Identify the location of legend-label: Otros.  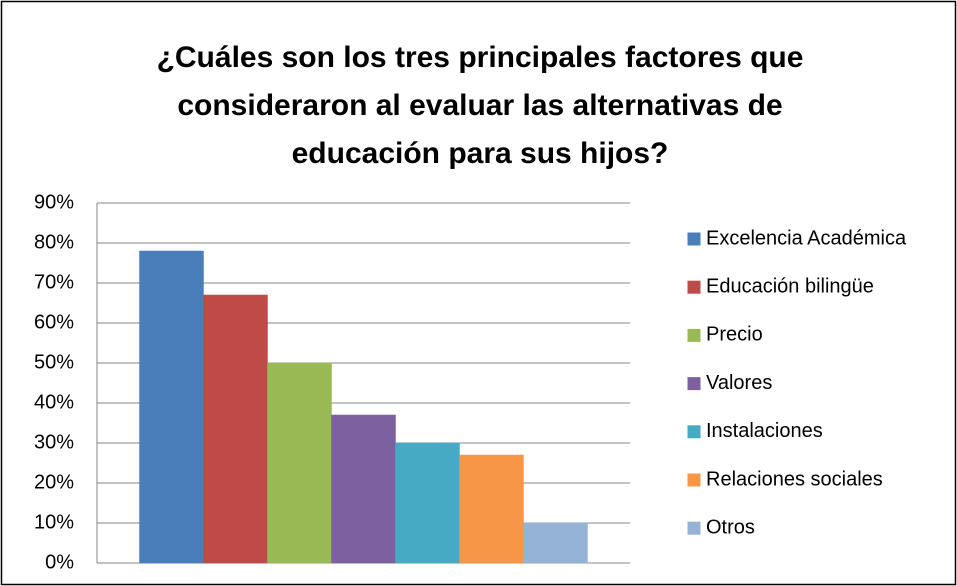
(730, 527).